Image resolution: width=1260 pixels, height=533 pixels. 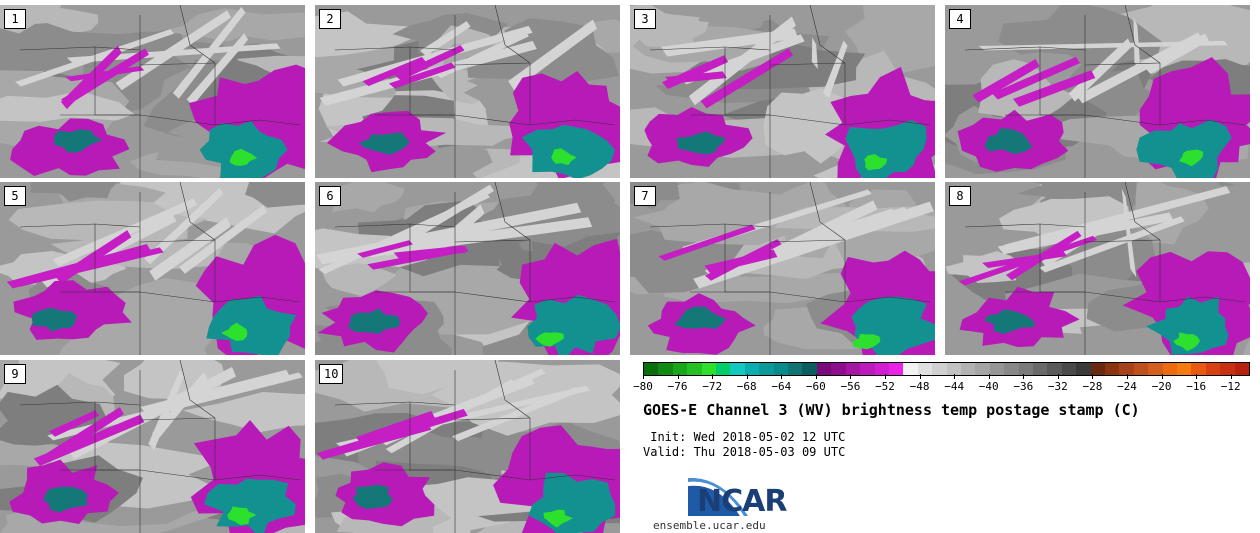 I want to click on postage-panel-6: 6, so click(x=467, y=268).